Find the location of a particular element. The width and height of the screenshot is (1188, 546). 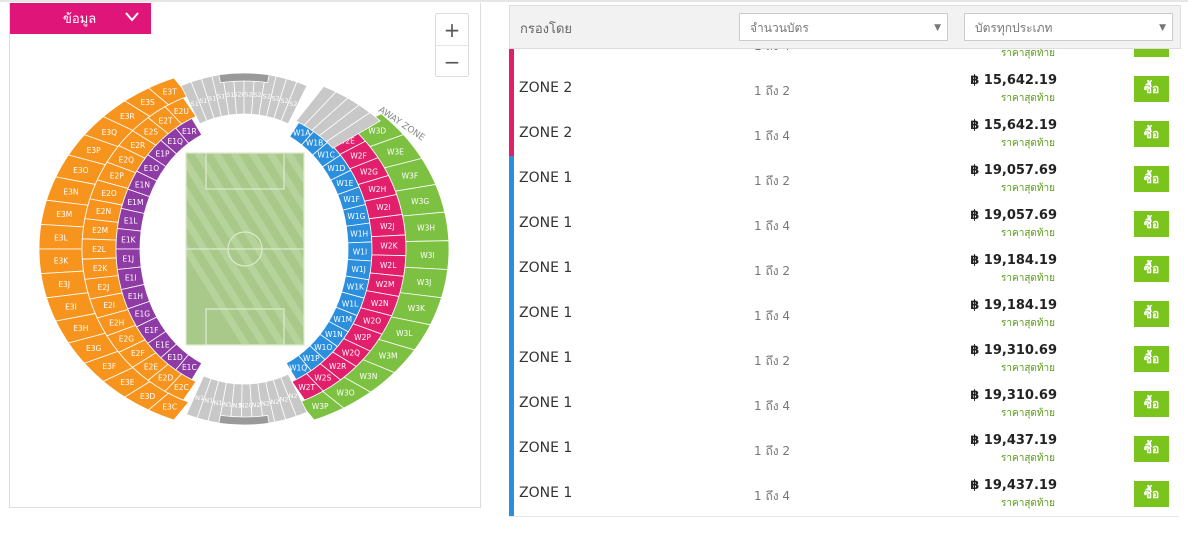

listing-row: ZONE 1 1 ถึง 2 ฿ 19,057.69 ราคาสุดท้าย ซื้อ is located at coordinates (844, 179).